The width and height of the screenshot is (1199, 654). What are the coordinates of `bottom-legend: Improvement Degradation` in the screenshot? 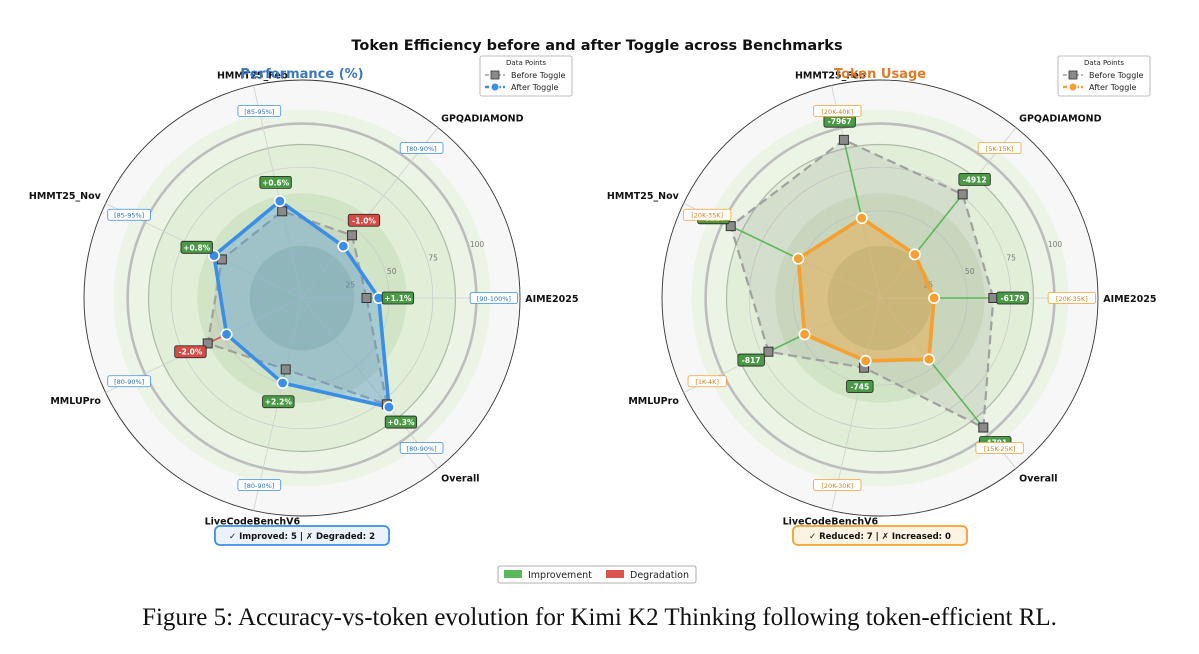 It's located at (597, 574).